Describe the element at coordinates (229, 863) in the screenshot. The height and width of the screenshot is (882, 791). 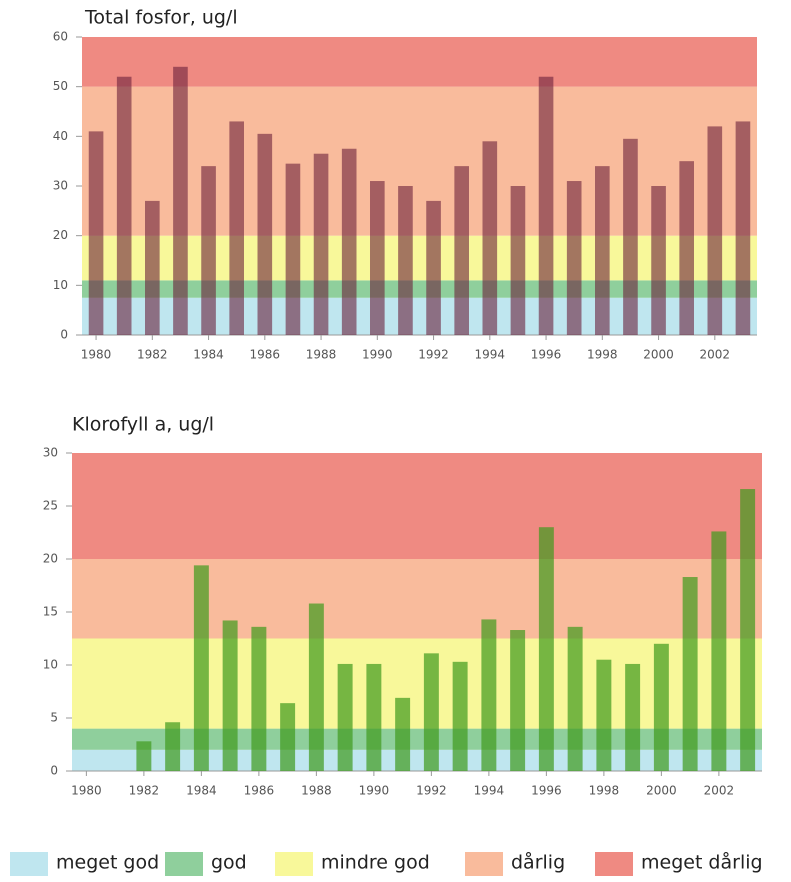
I see `legend-label: god` at that location.